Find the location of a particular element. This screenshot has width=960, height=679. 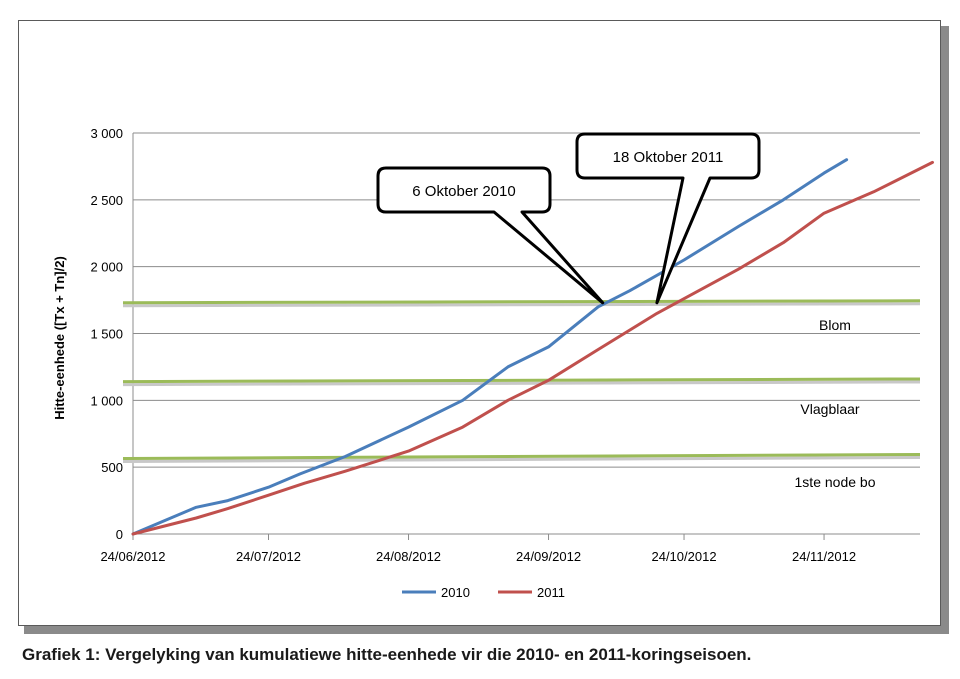

callout-text: 6 Oktober 2010 is located at coordinates (463, 191).